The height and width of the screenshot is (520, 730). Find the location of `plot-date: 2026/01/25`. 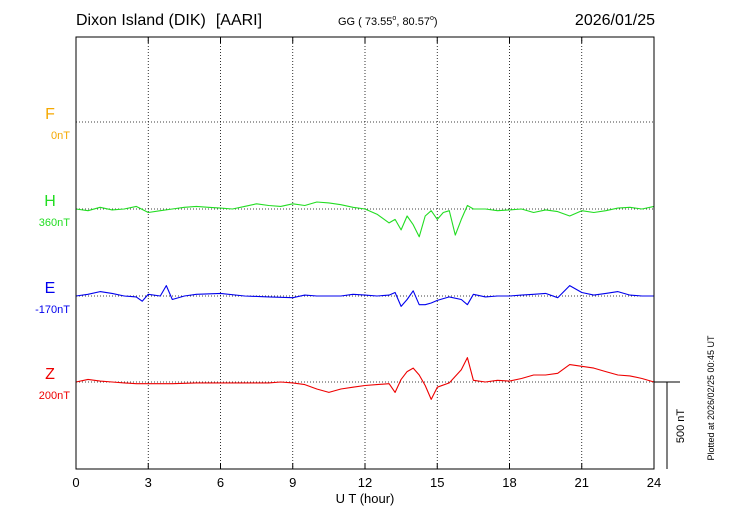

plot-date: 2026/01/25 is located at coordinates (615, 20).